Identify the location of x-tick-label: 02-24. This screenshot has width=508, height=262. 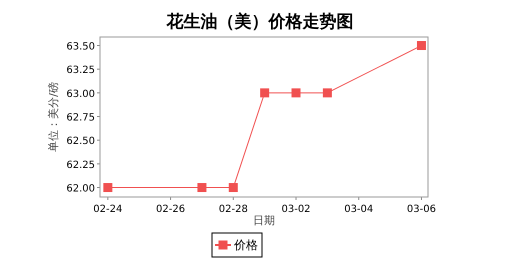
(107, 209).